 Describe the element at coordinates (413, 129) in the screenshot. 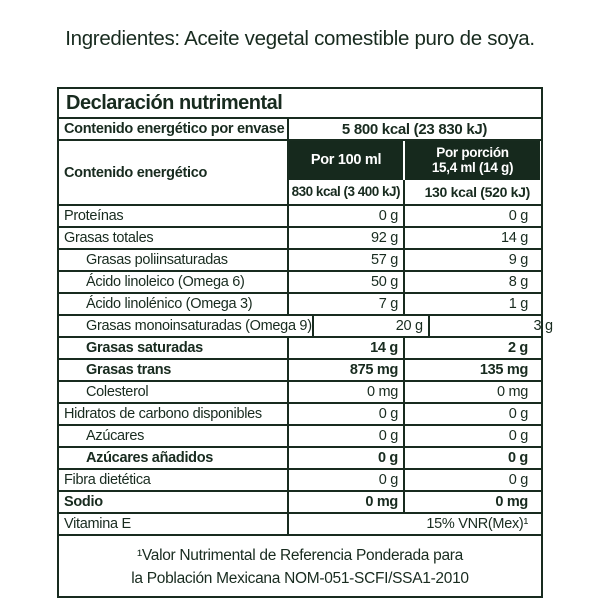

I see `per-package-value: 5 800 kcal (23 830 kJ)` at that location.